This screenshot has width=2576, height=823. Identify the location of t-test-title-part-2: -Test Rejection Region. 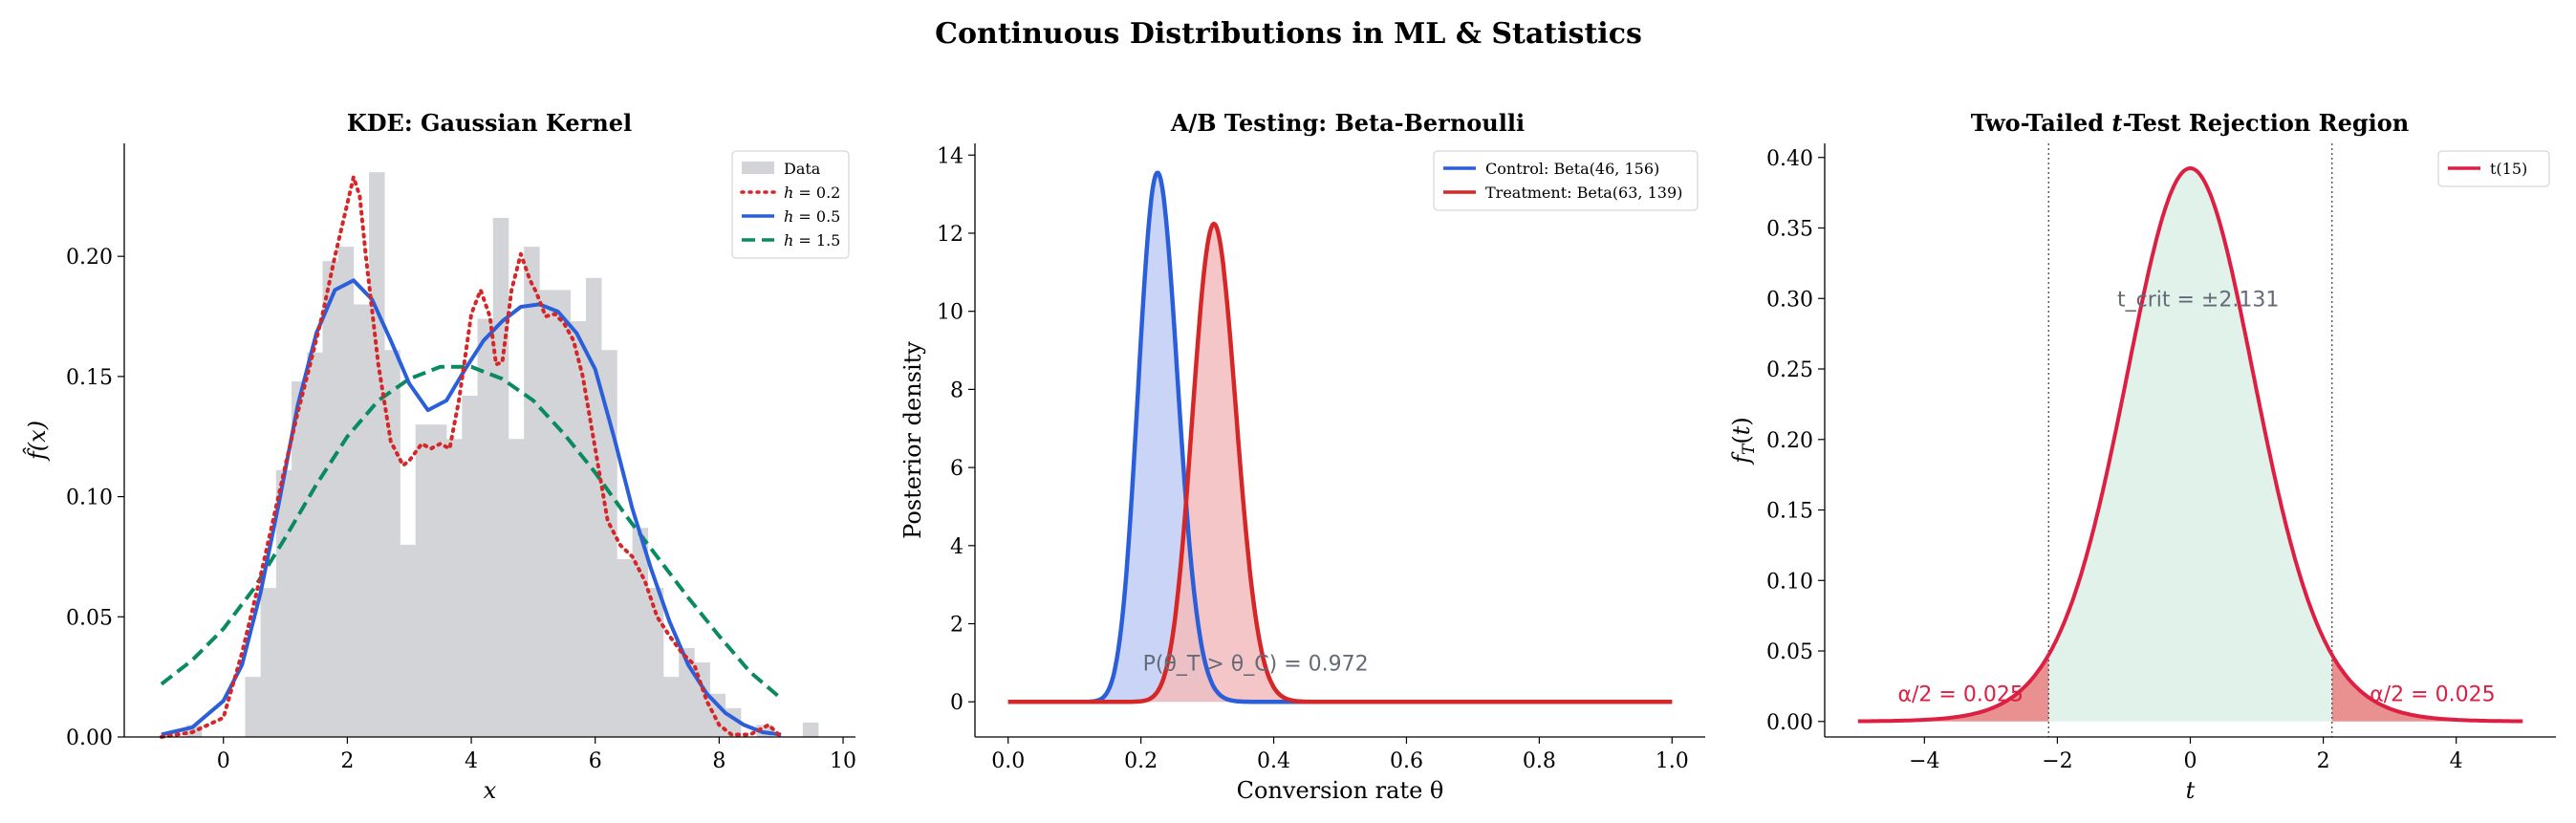
(2266, 123).